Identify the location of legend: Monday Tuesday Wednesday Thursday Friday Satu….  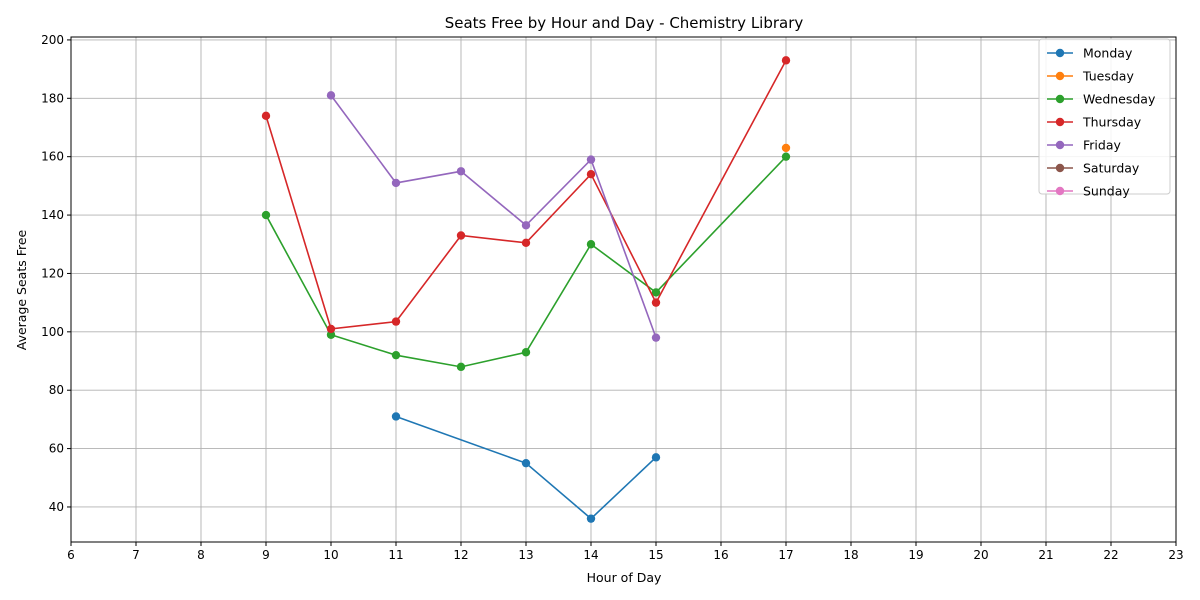
(1104, 118).